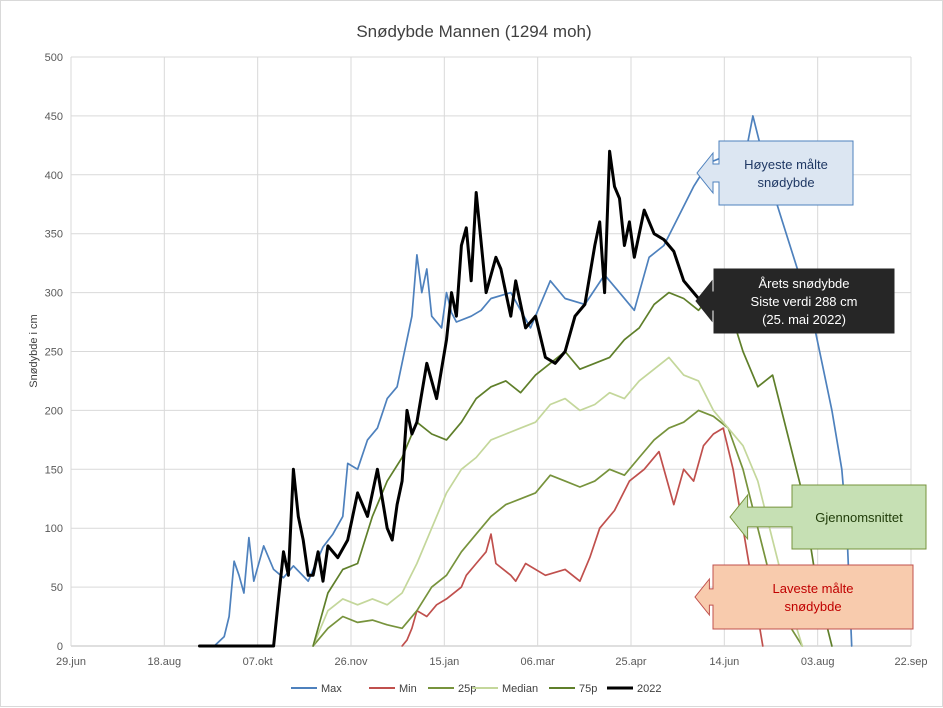 Image resolution: width=943 pixels, height=708 pixels. What do you see at coordinates (538, 662) in the screenshot?
I see `x-tick-label: 06.mar` at bounding box center [538, 662].